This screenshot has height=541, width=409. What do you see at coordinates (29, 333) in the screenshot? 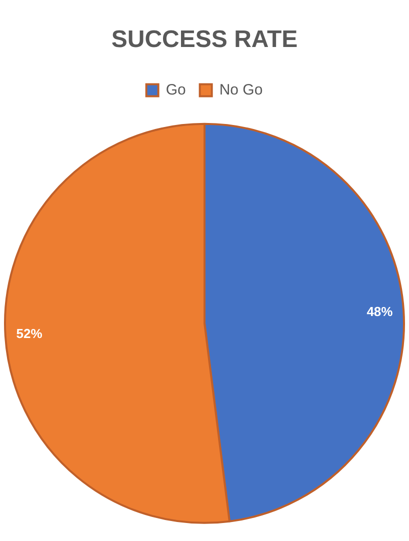
I see `data-label: 52%` at bounding box center [29, 333].